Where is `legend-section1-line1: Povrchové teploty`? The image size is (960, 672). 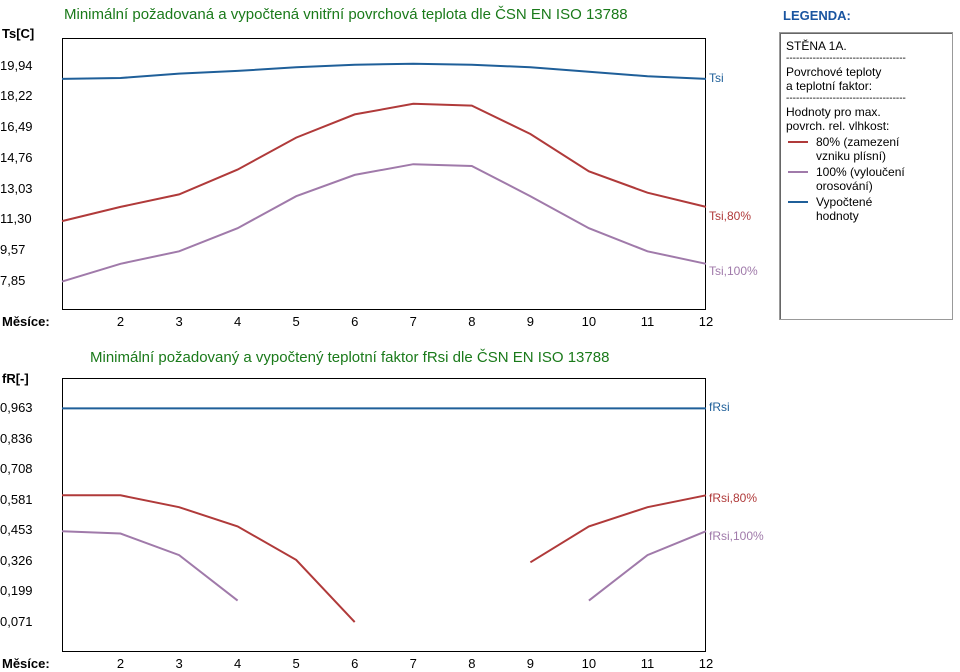
legend-section1-line1: Povrchové teploty is located at coordinates (834, 72).